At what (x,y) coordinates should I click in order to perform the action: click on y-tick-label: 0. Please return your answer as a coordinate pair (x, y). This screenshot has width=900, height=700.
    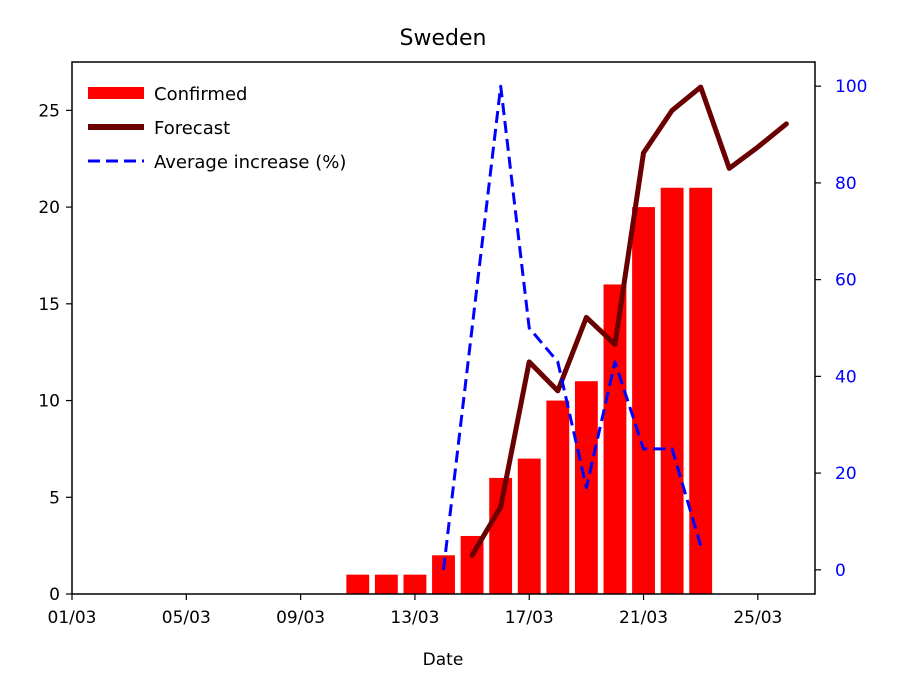
    Looking at the image, I should click on (54, 595).